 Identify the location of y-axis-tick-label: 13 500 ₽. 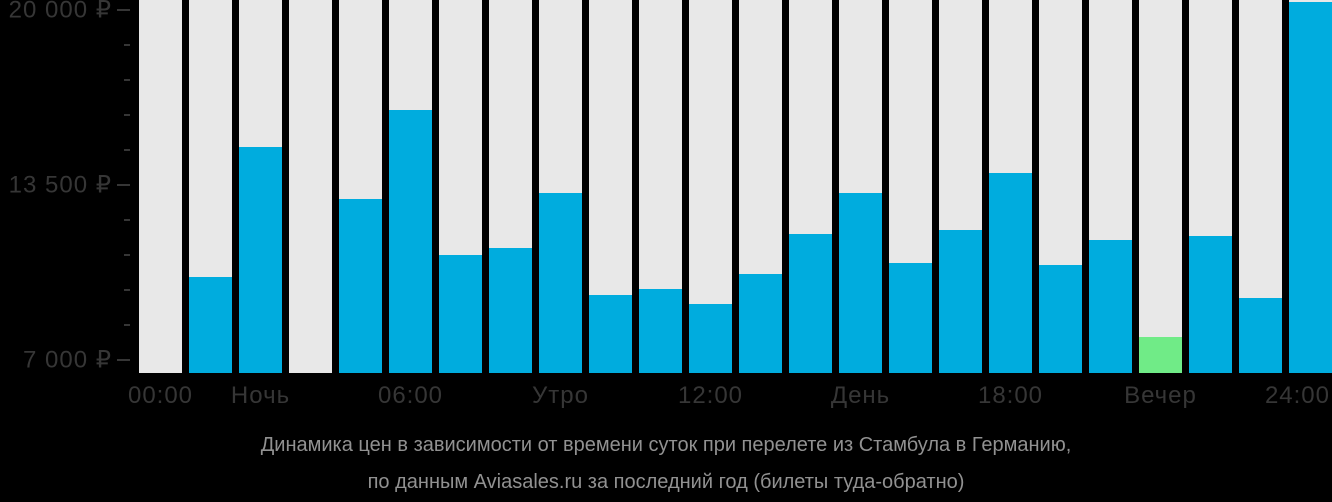
(60, 185).